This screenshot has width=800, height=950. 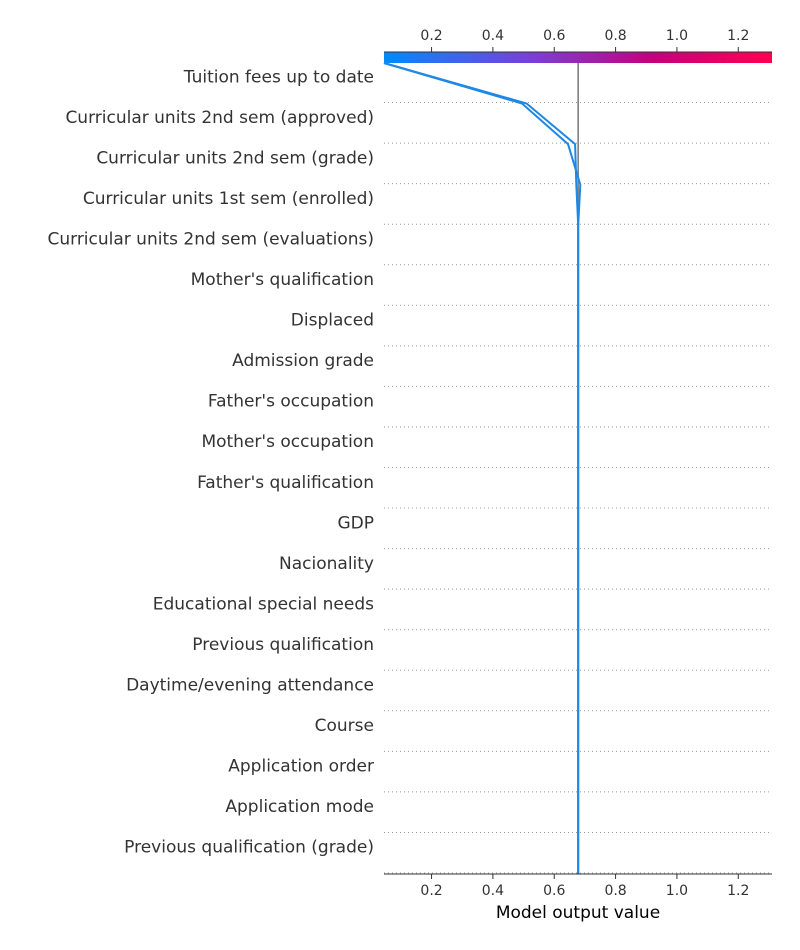 What do you see at coordinates (332, 321) in the screenshot?
I see `feature-label: Displaced` at bounding box center [332, 321].